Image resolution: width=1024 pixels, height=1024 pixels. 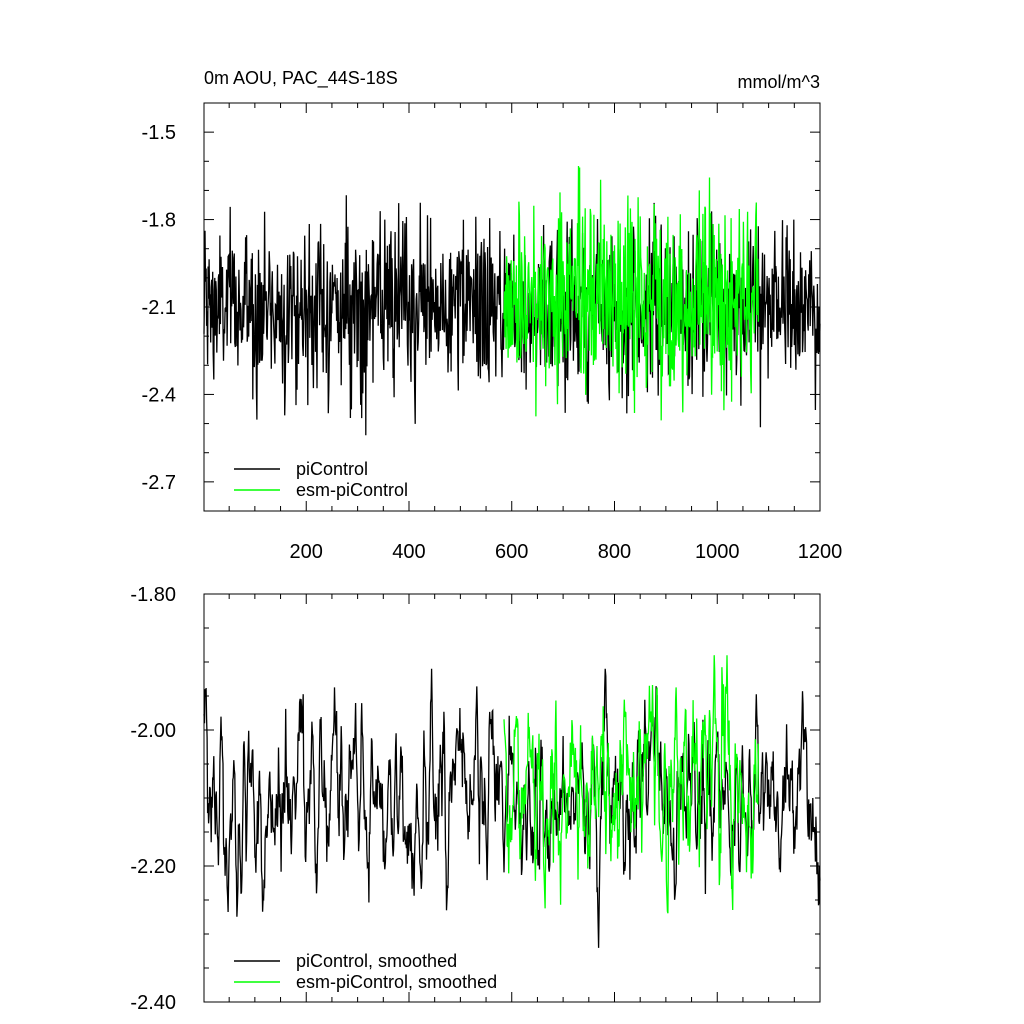 What do you see at coordinates (717, 552) in the screenshot?
I see `x-tick-label: 1000` at bounding box center [717, 552].